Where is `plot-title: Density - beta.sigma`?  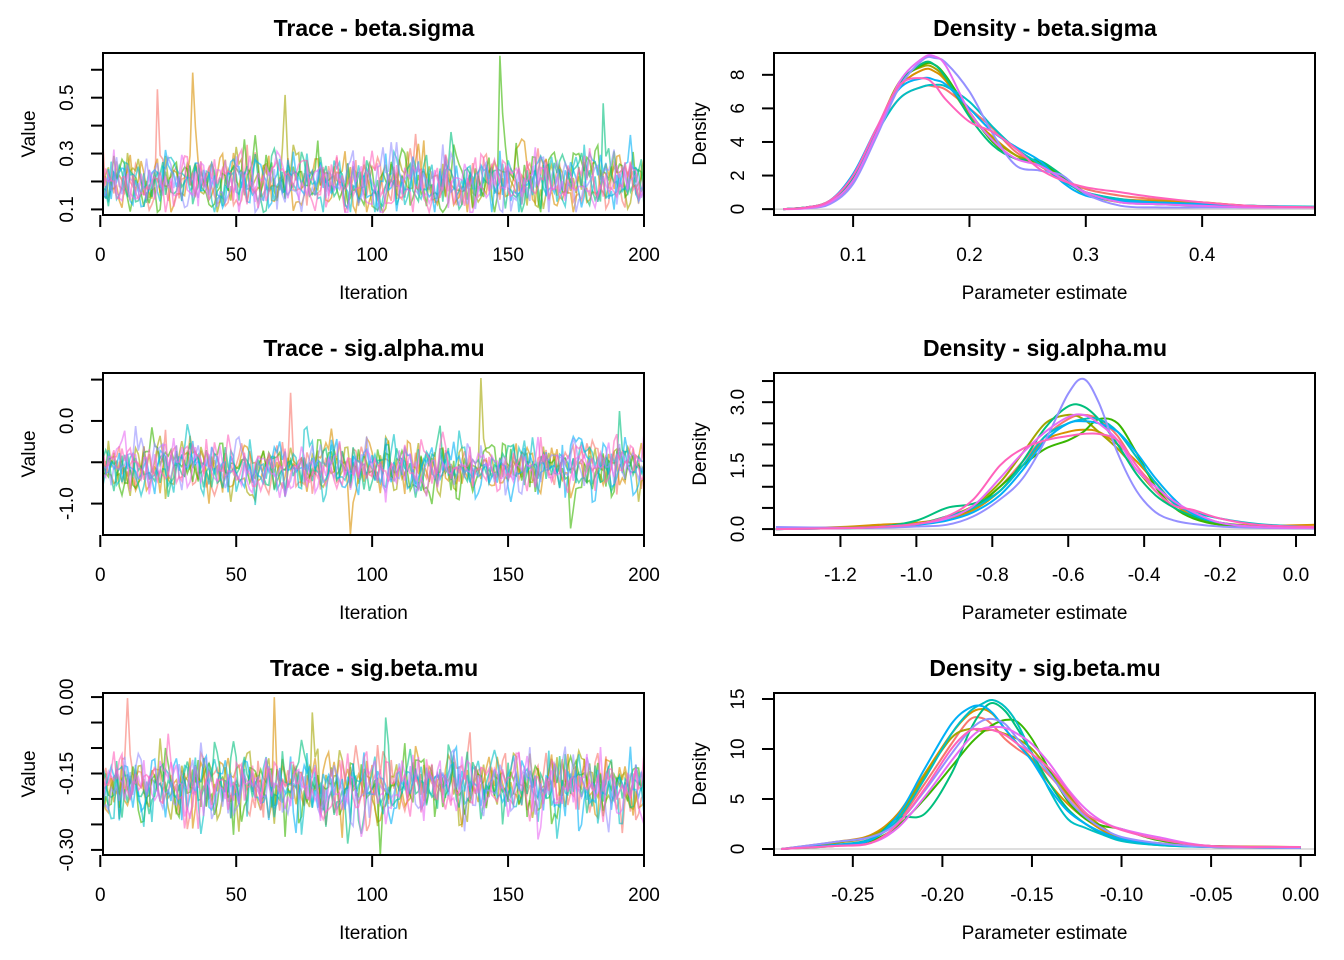
plot-title: Density - beta.sigma is located at coordinates (1045, 28).